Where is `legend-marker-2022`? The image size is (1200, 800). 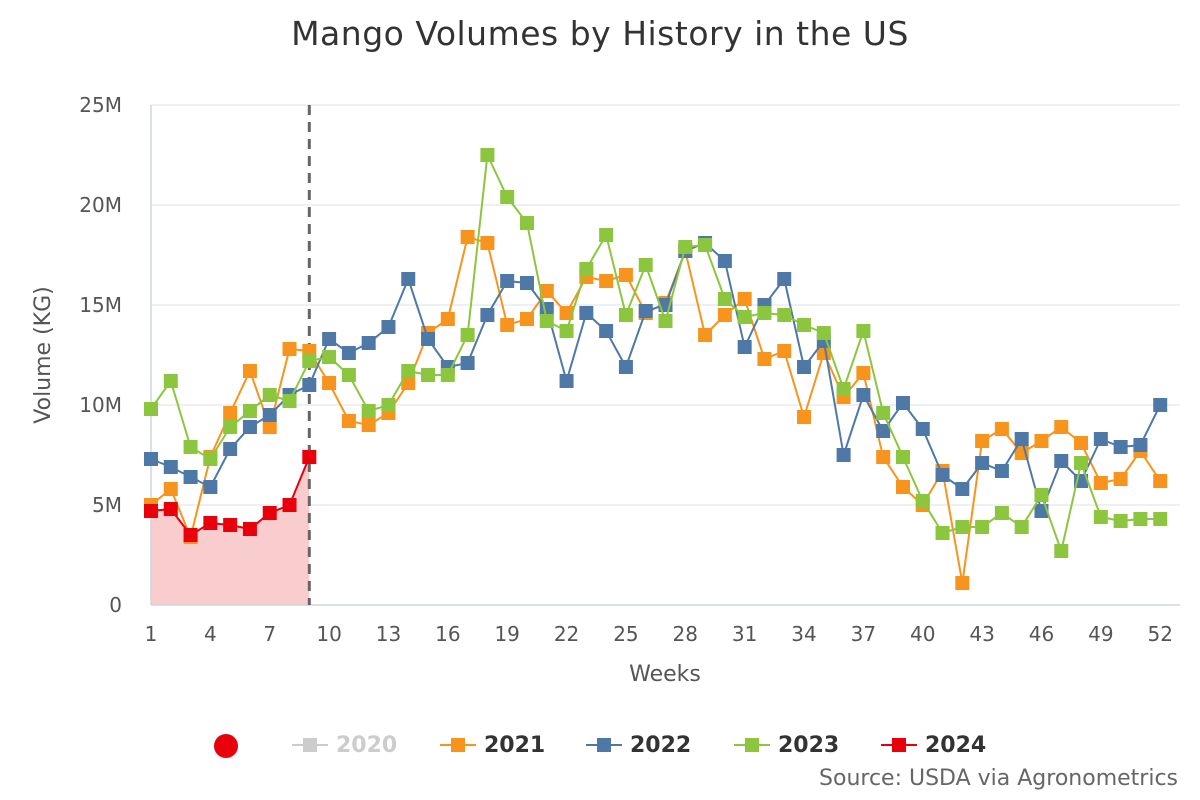 legend-marker-2022 is located at coordinates (604, 745).